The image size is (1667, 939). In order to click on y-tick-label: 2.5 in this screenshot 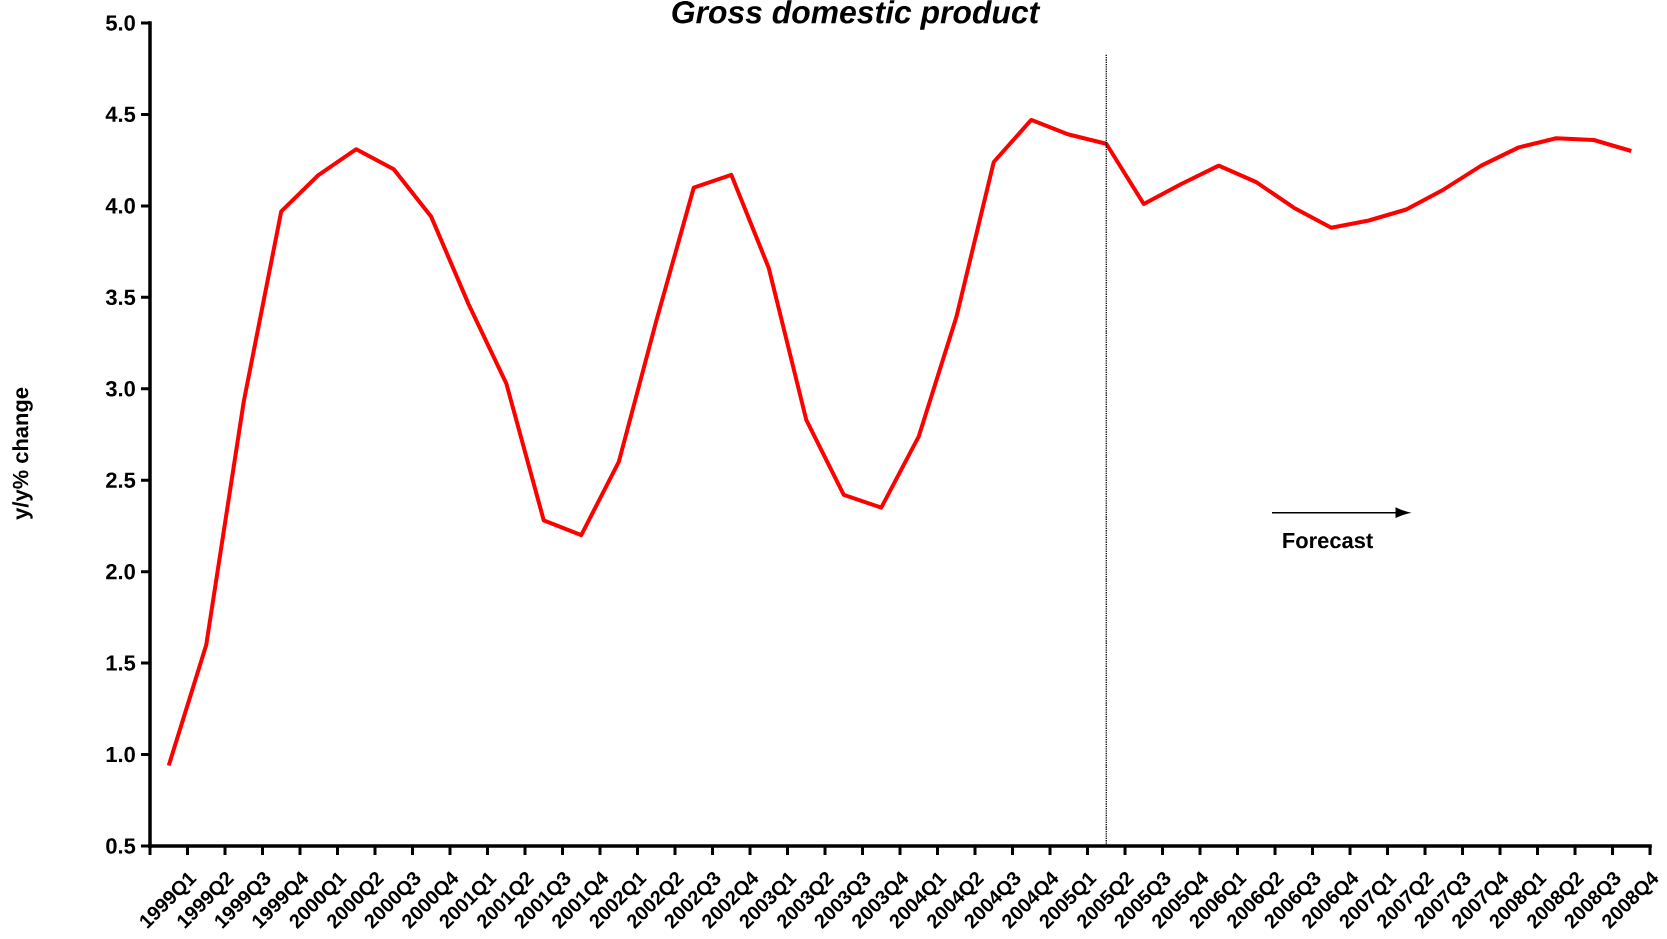, I will do `click(121, 480)`.